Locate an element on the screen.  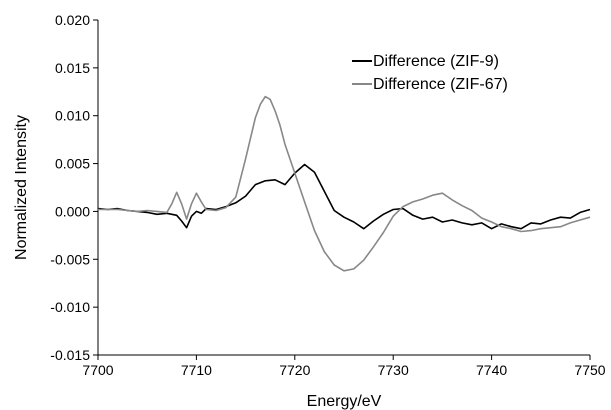
x-axis-title: Energy/eV is located at coordinates (344, 401).